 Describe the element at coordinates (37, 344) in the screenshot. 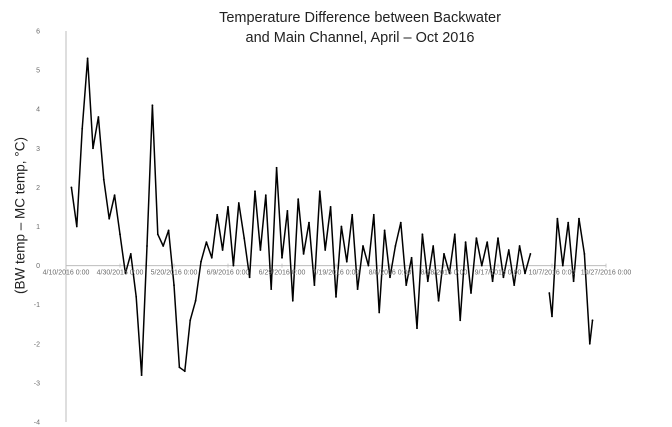

I see `y-tick-label: -2` at that location.